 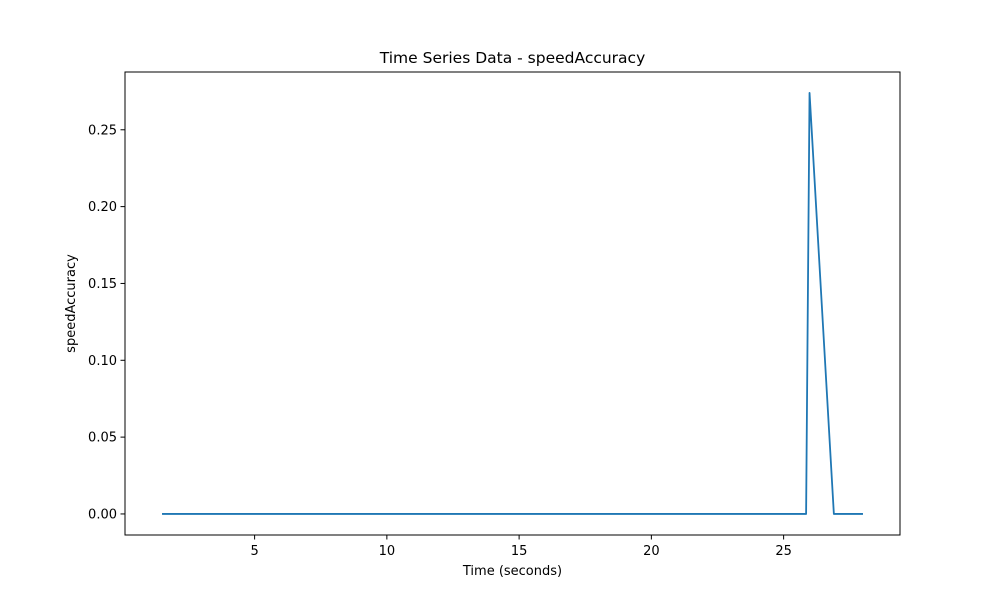 What do you see at coordinates (102, 130) in the screenshot?
I see `y-tick-label: 0.25` at bounding box center [102, 130].